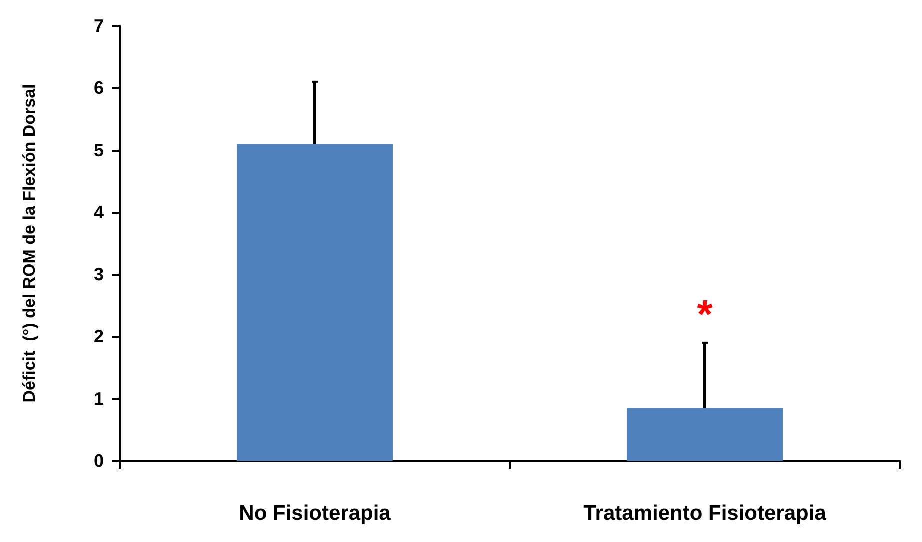 This screenshot has width=922, height=542. What do you see at coordinates (99, 461) in the screenshot?
I see `y-tick-label: 0` at bounding box center [99, 461].